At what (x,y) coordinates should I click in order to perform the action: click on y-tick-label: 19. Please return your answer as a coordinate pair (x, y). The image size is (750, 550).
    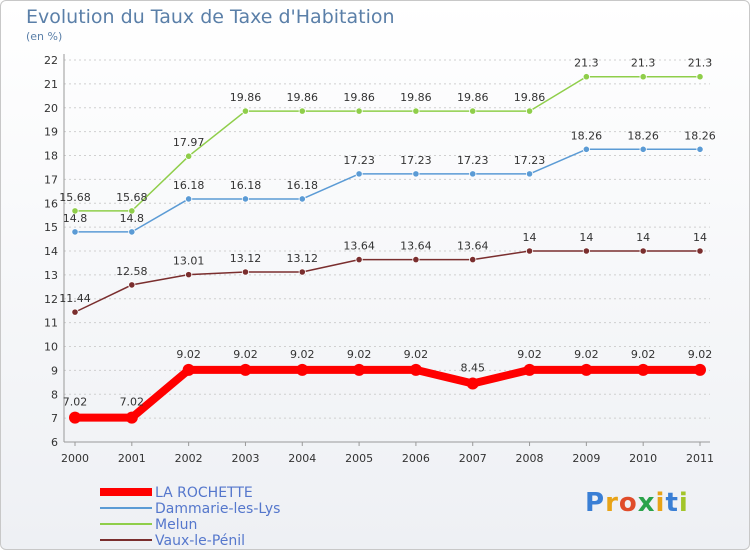
    Looking at the image, I should click on (51, 132).